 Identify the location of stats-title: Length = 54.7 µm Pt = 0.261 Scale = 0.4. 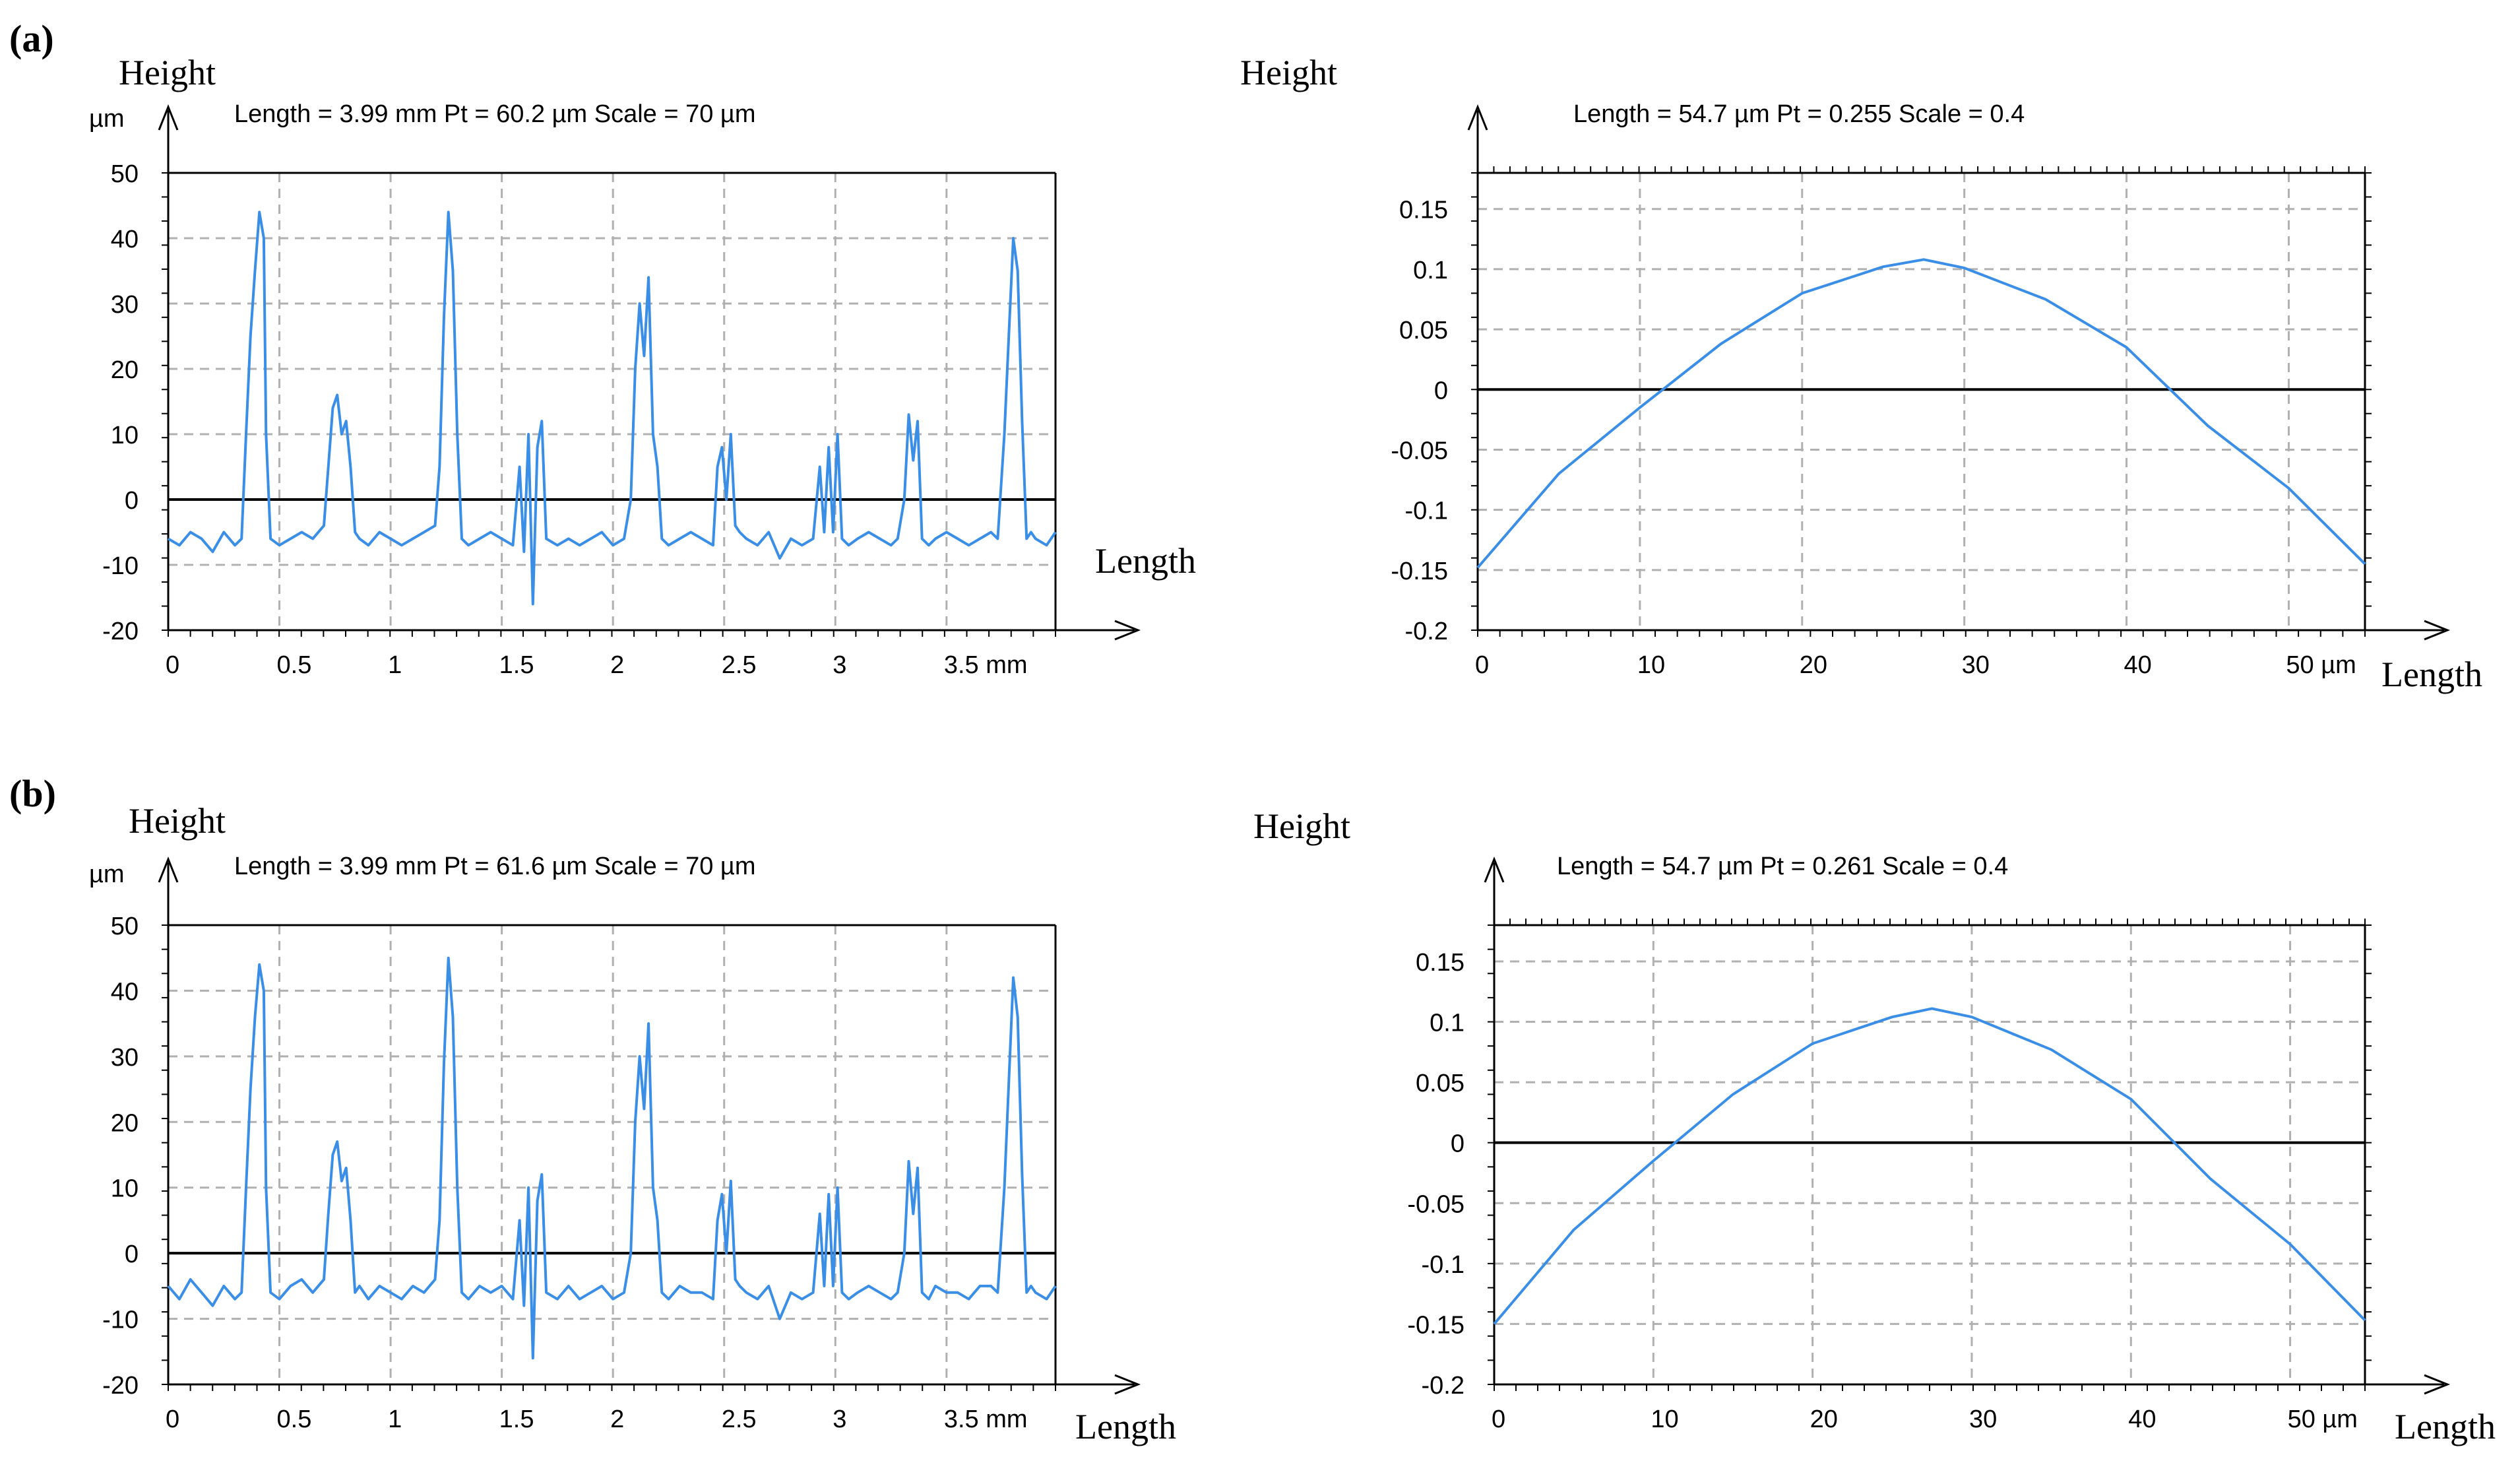
(1782, 867).